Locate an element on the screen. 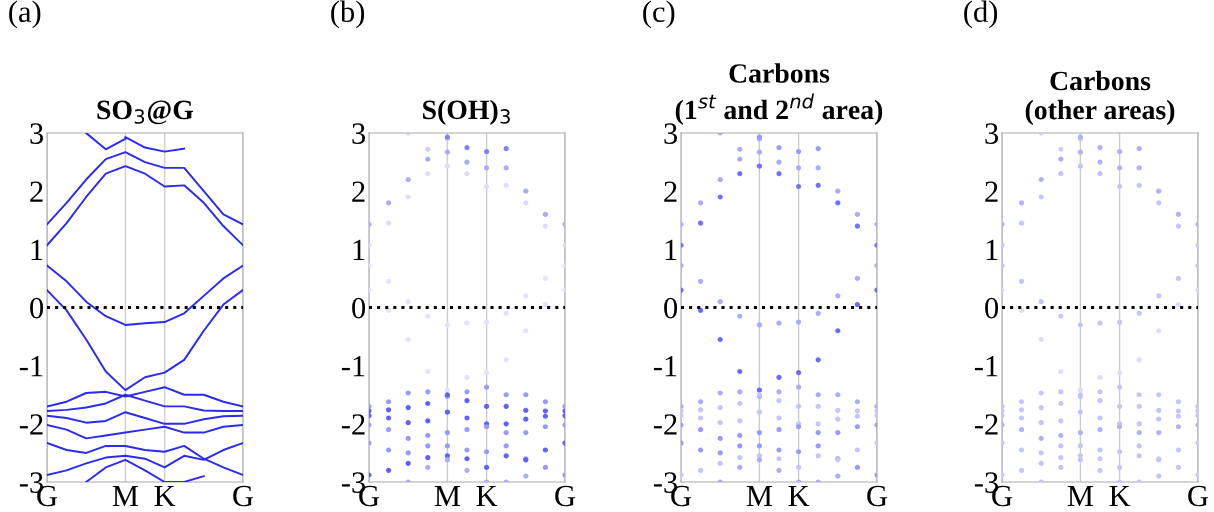 The image size is (1214, 512). chart-title: Carbons (1$^{st}$ and 2$^{nd}$ area) is located at coordinates (779, 94).